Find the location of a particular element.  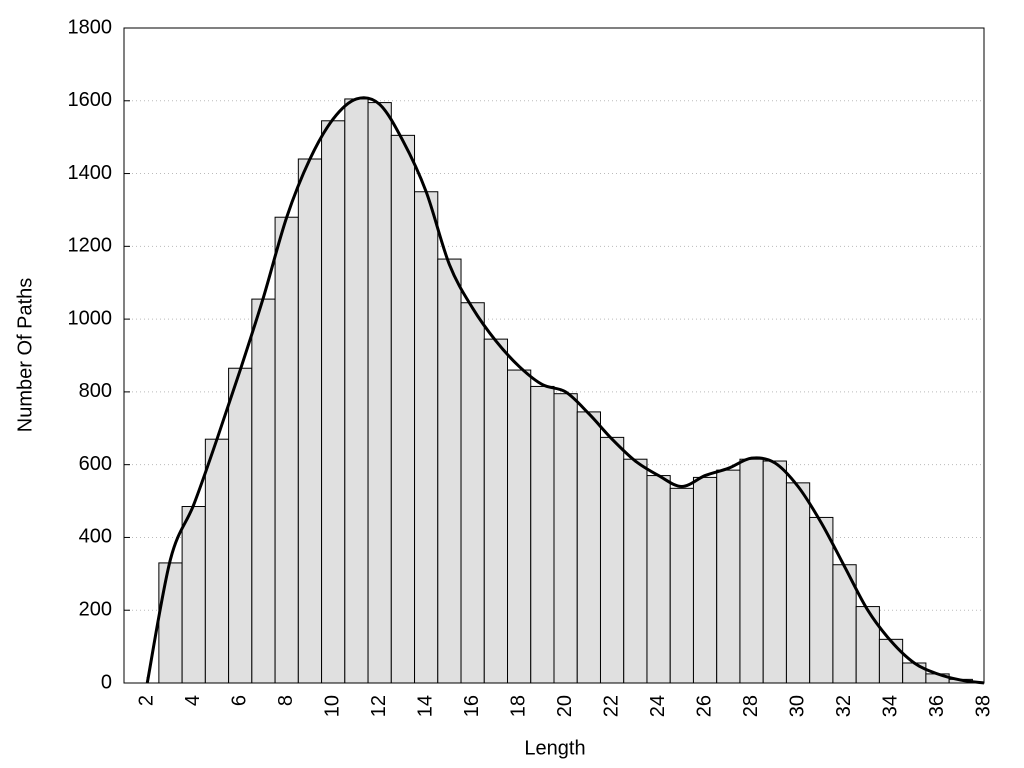

x-tick-label: 4 is located at coordinates (193, 700).